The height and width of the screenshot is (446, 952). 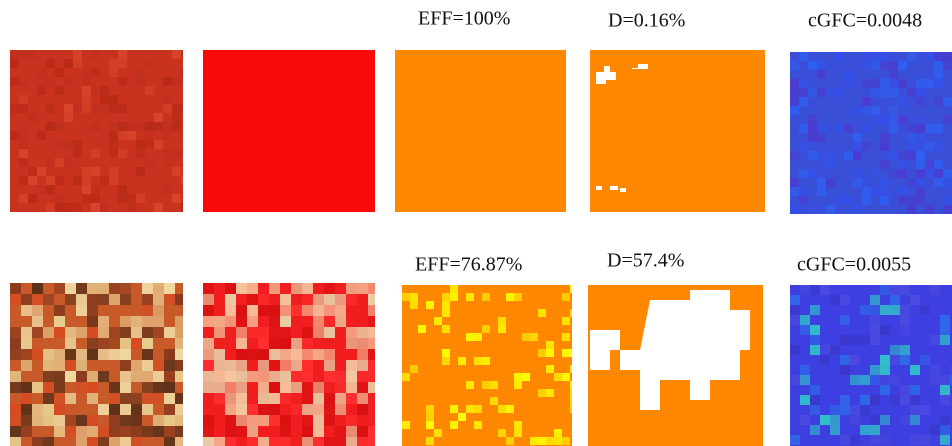 I want to click on panel-label: cGFC=0.0048, so click(x=865, y=21).